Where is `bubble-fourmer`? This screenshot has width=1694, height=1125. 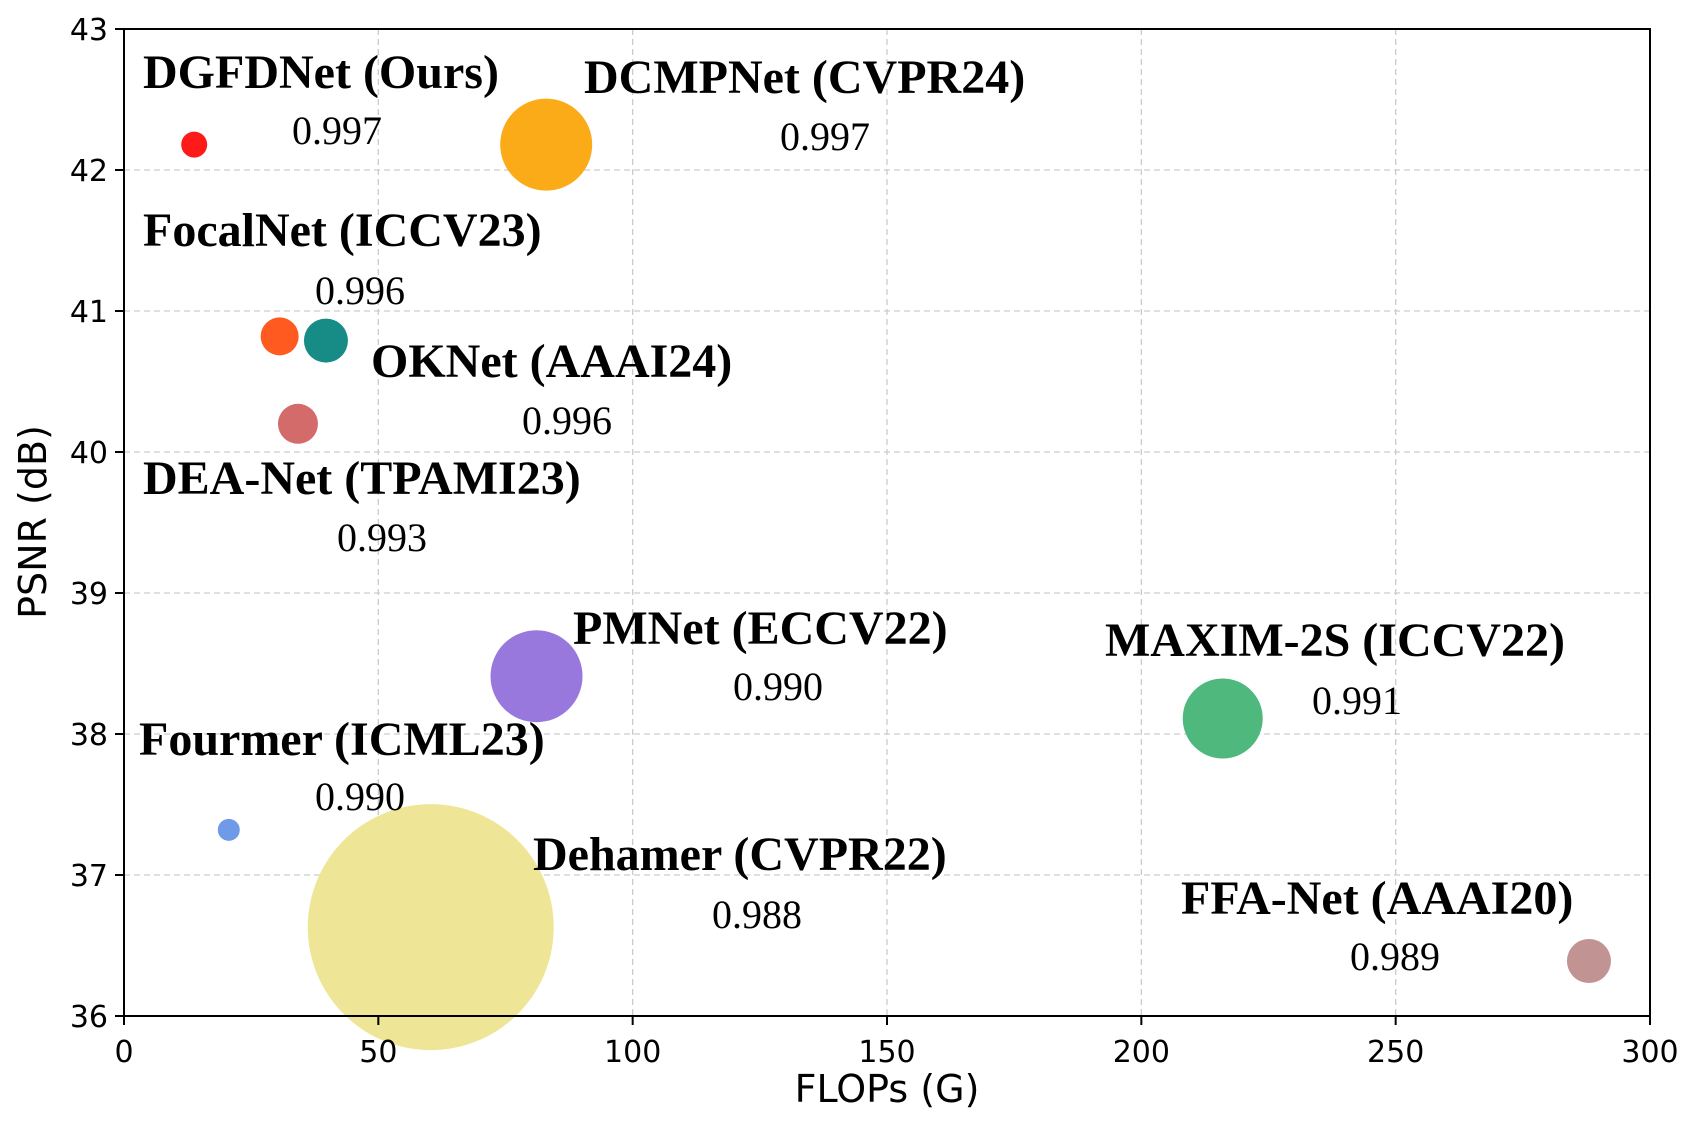
bubble-fourmer is located at coordinates (228, 829).